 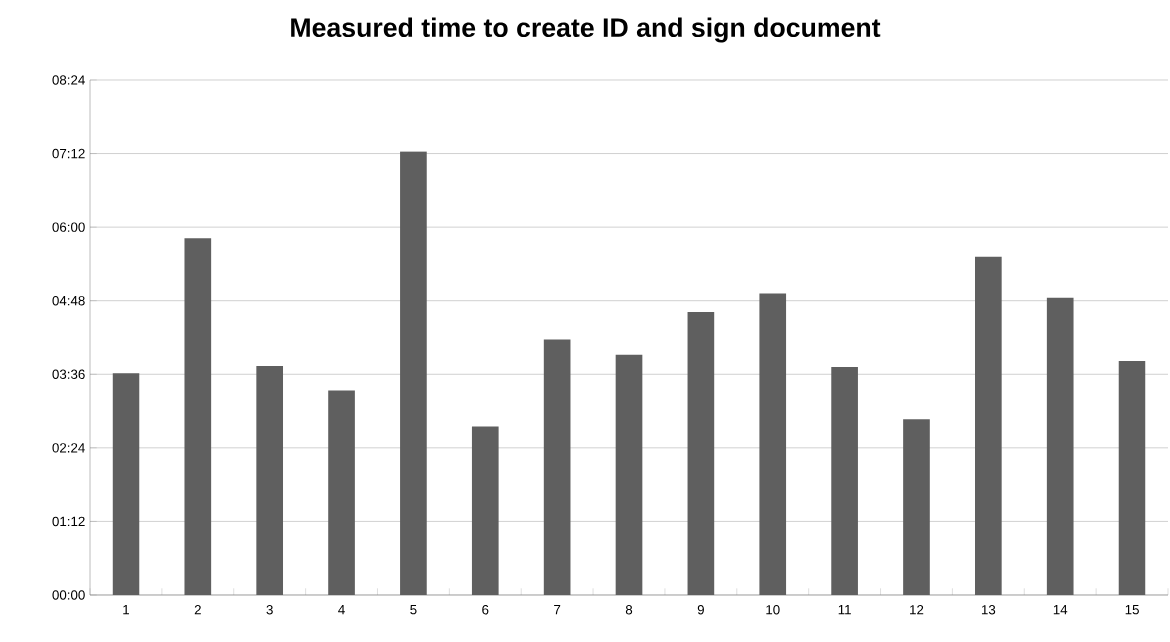 What do you see at coordinates (126, 610) in the screenshot?
I see `x-tick-label: 1` at bounding box center [126, 610].